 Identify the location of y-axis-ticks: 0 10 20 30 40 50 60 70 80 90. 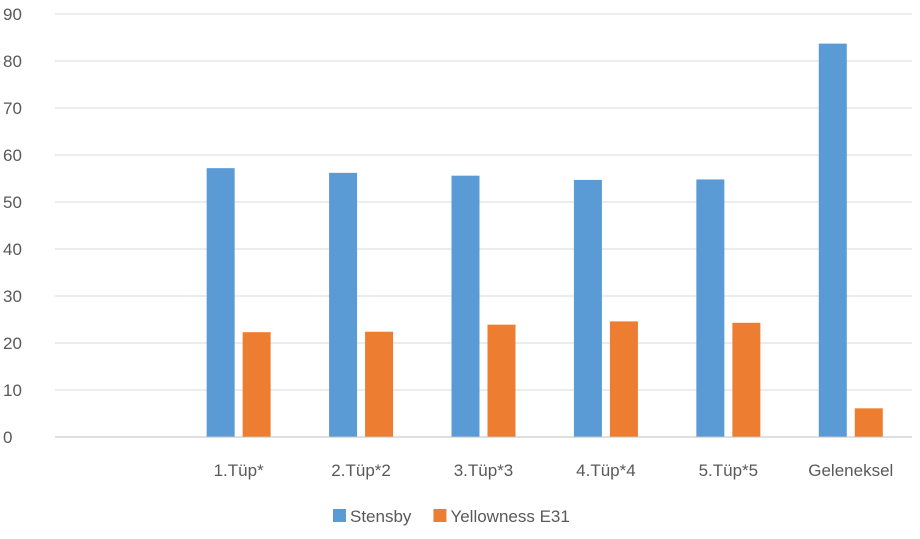
(12, 226).